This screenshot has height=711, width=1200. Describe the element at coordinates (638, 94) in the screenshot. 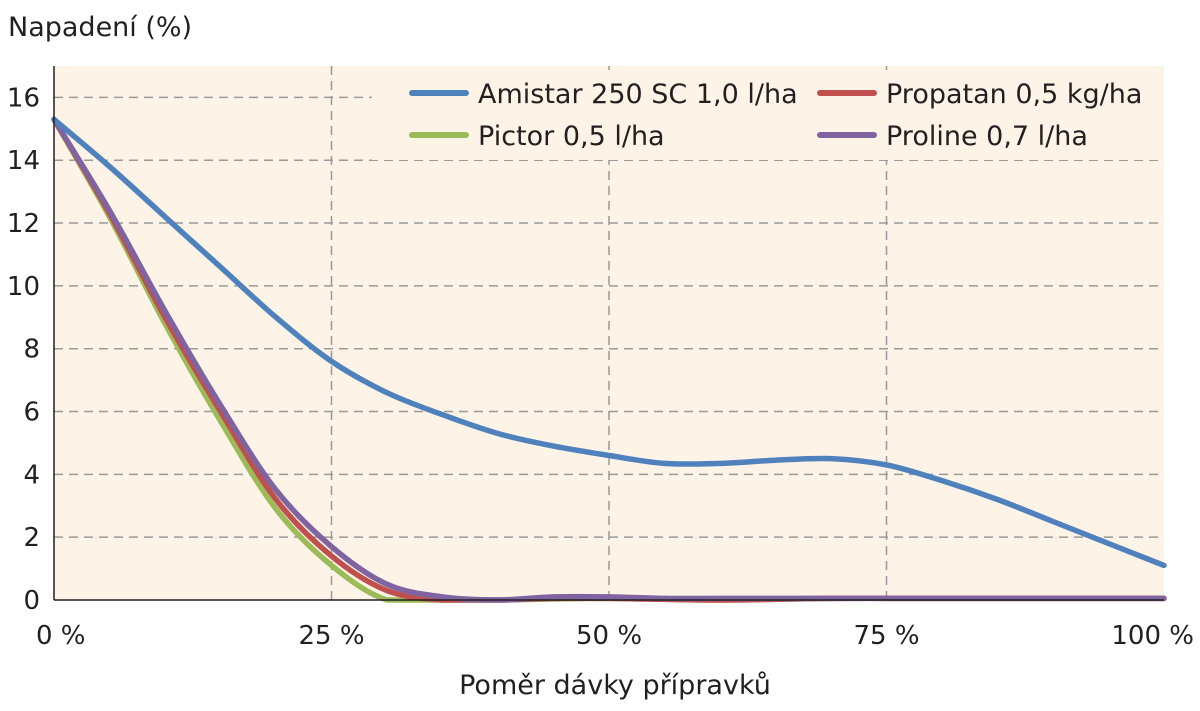

I see `legend-label: Amistar 250 SC 1,0 l/ha` at that location.